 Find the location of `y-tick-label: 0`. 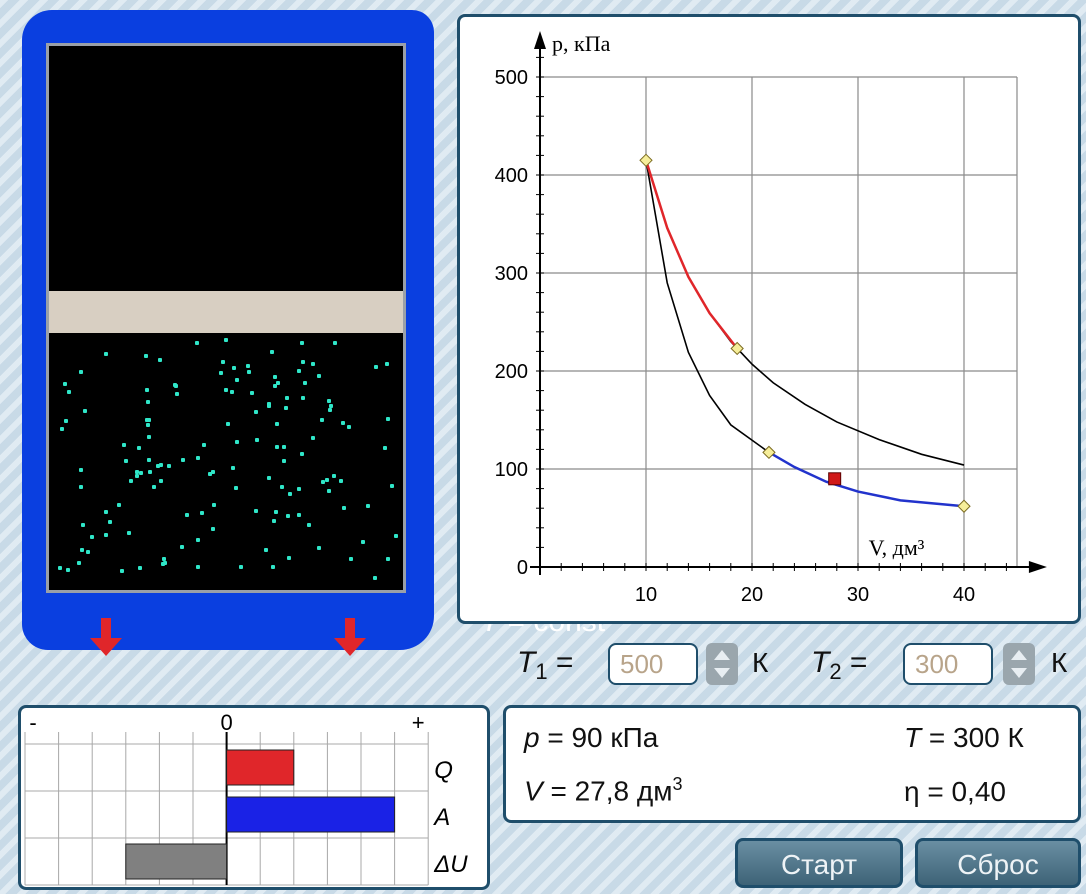

y-tick-label: 0 is located at coordinates (522, 568).